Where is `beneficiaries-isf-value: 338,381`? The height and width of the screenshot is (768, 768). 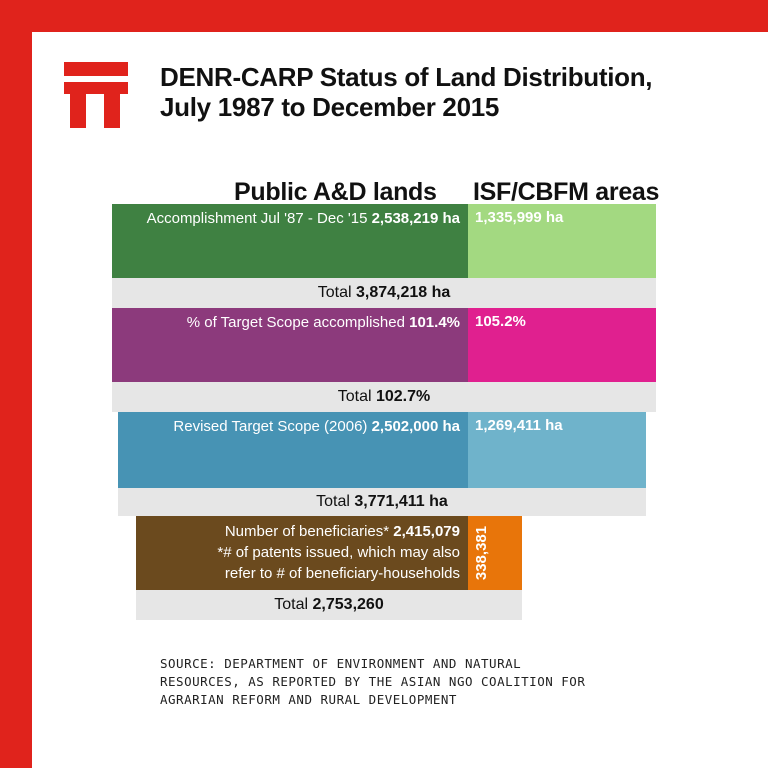
beneficiaries-isf-value: 338,381 is located at coordinates (481, 553).